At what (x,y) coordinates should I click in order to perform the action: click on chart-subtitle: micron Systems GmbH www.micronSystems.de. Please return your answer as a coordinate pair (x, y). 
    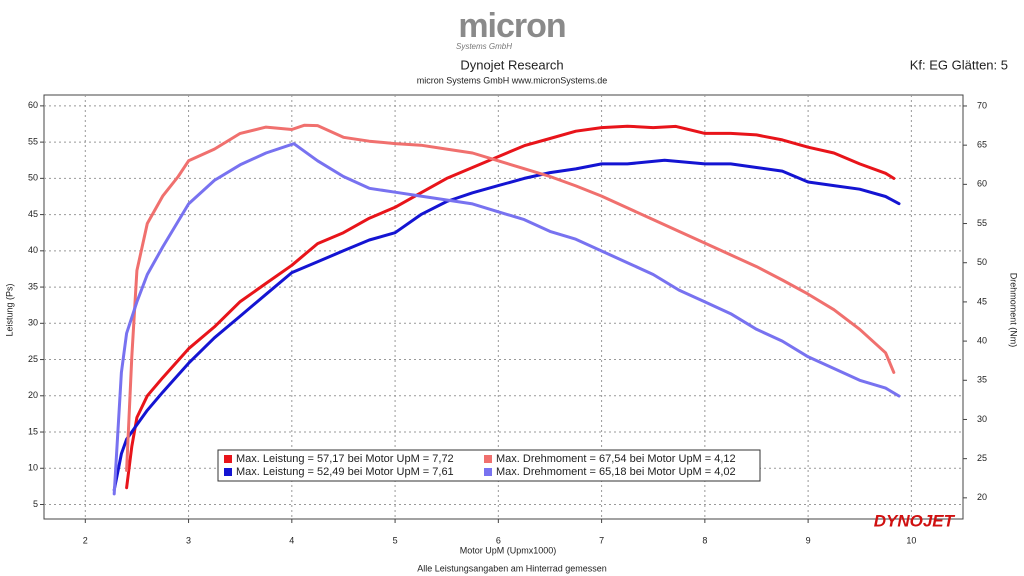
    Looking at the image, I should click on (512, 80).